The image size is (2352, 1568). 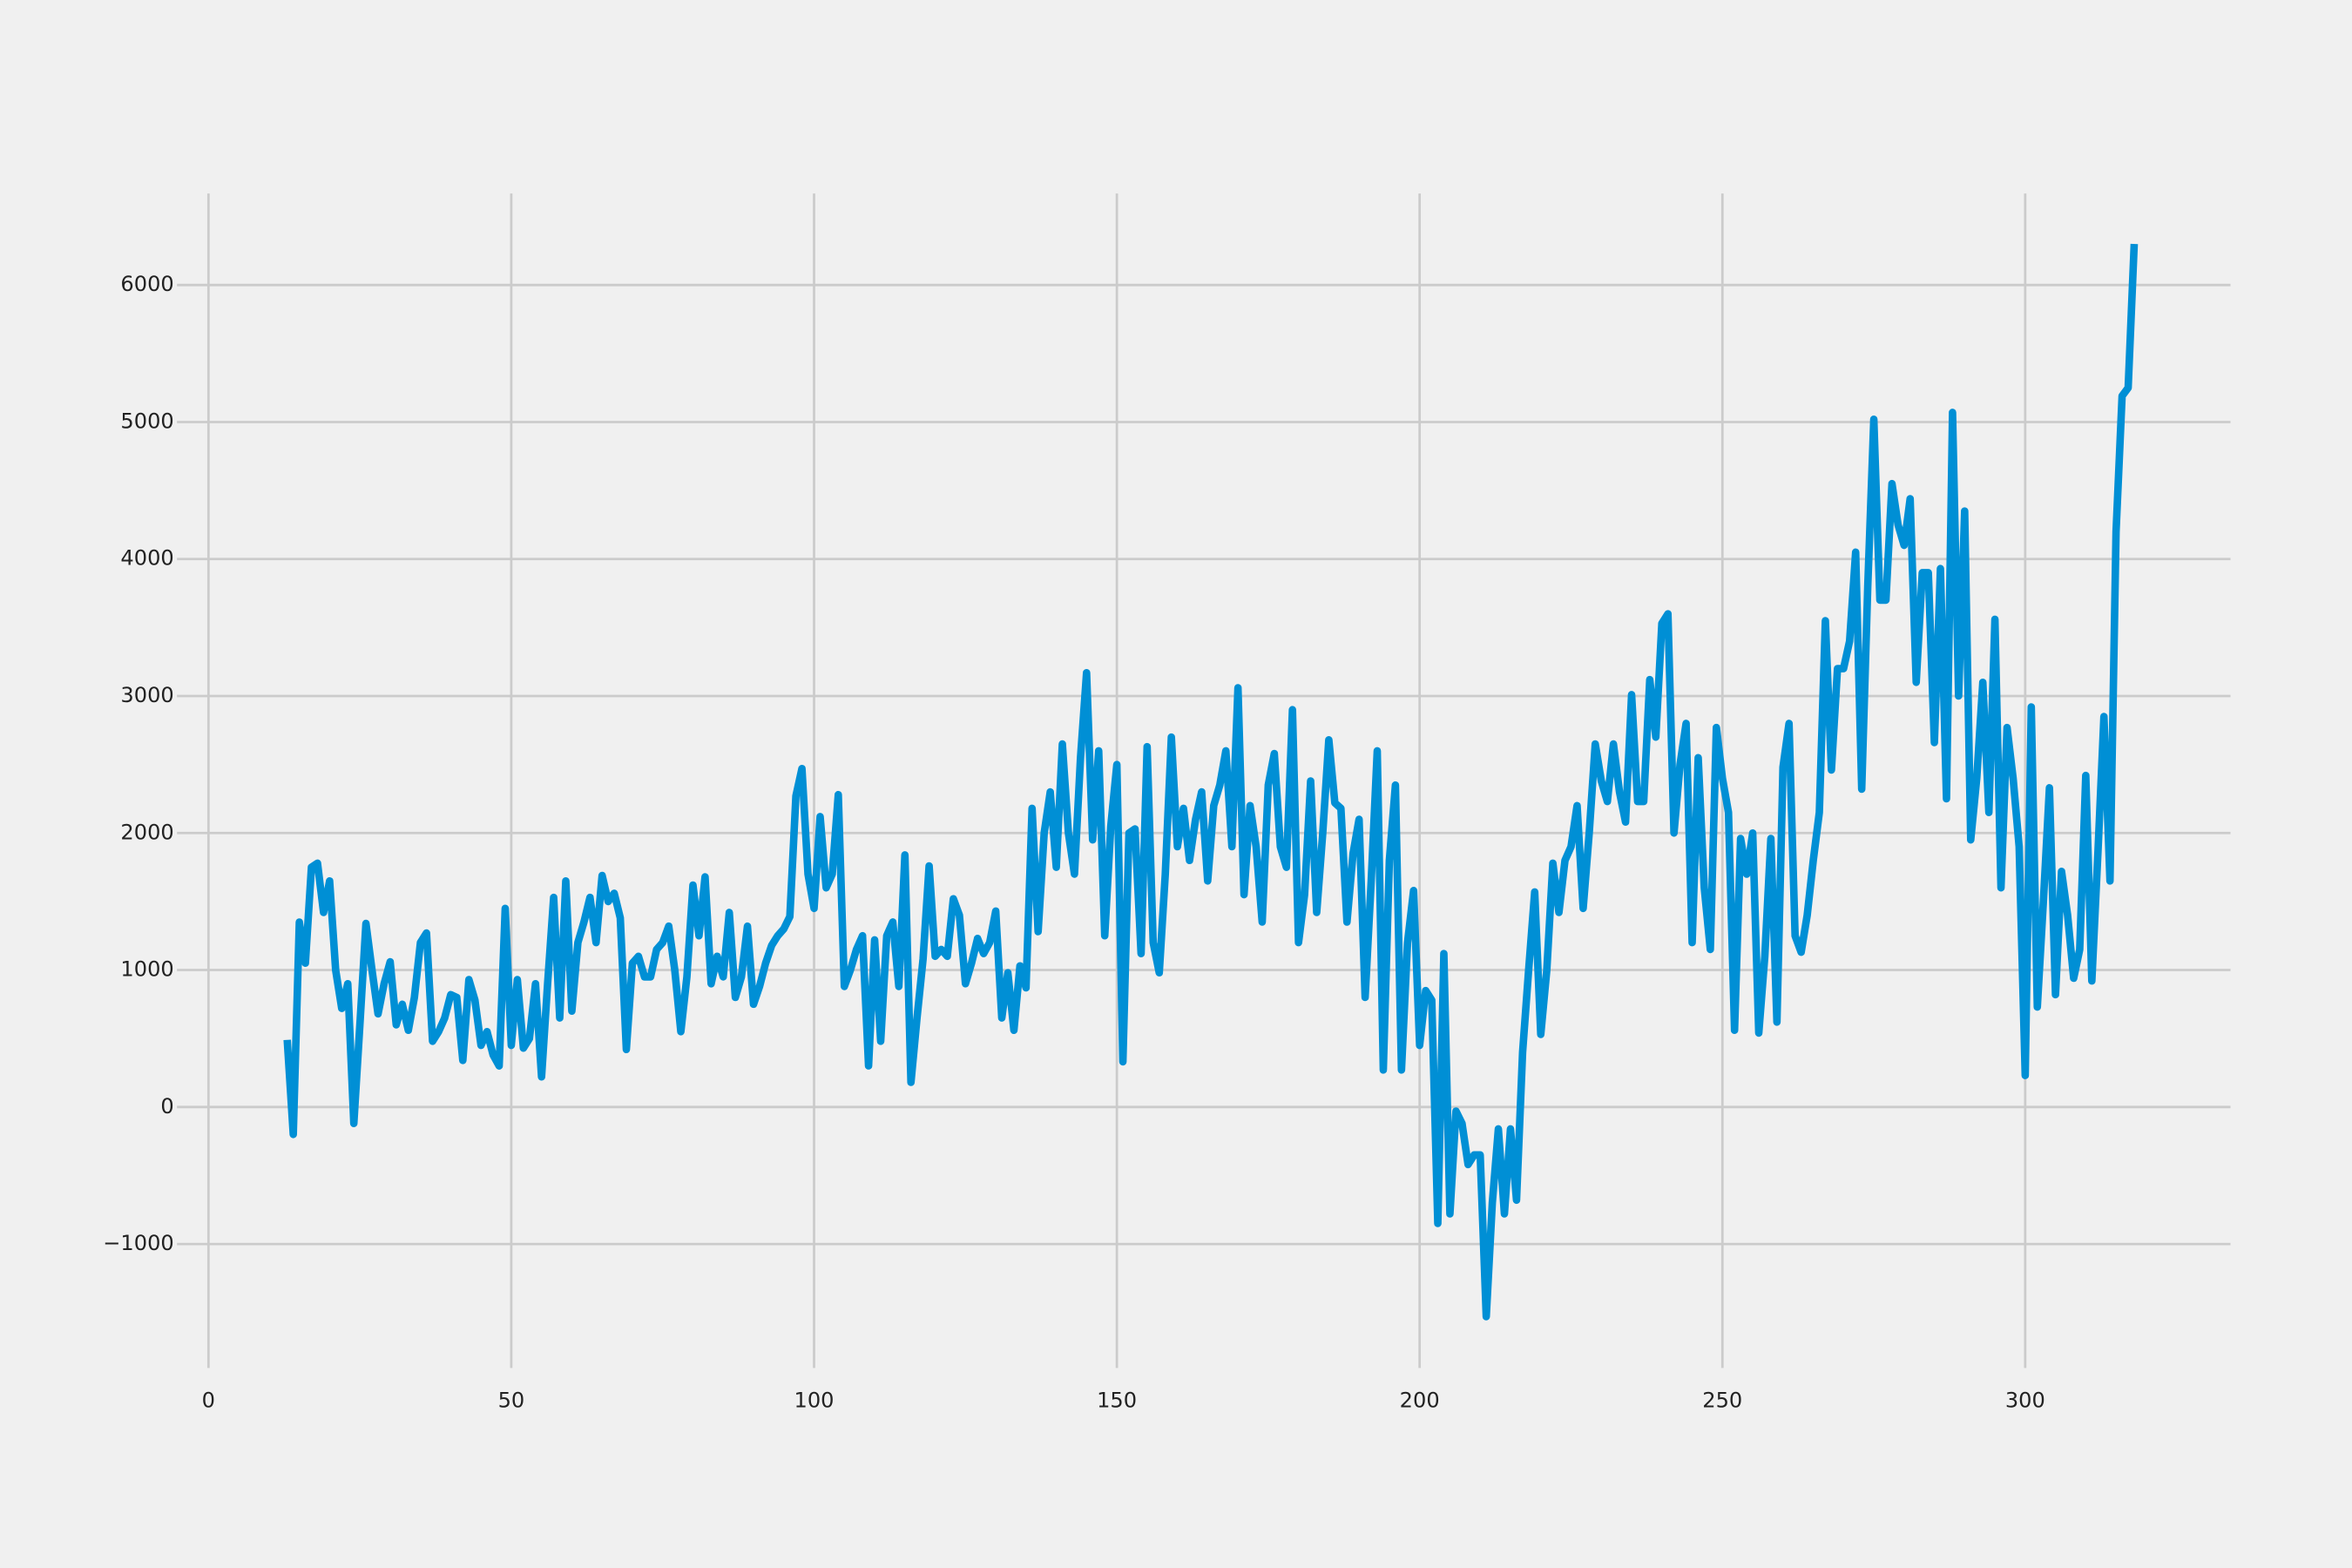 What do you see at coordinates (146, 284) in the screenshot?
I see `y-tick-label: 6000` at bounding box center [146, 284].